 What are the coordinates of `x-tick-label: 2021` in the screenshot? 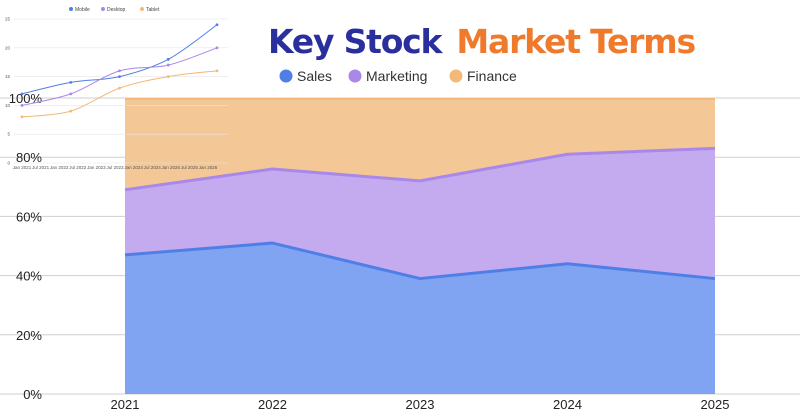 It's located at (125, 404).